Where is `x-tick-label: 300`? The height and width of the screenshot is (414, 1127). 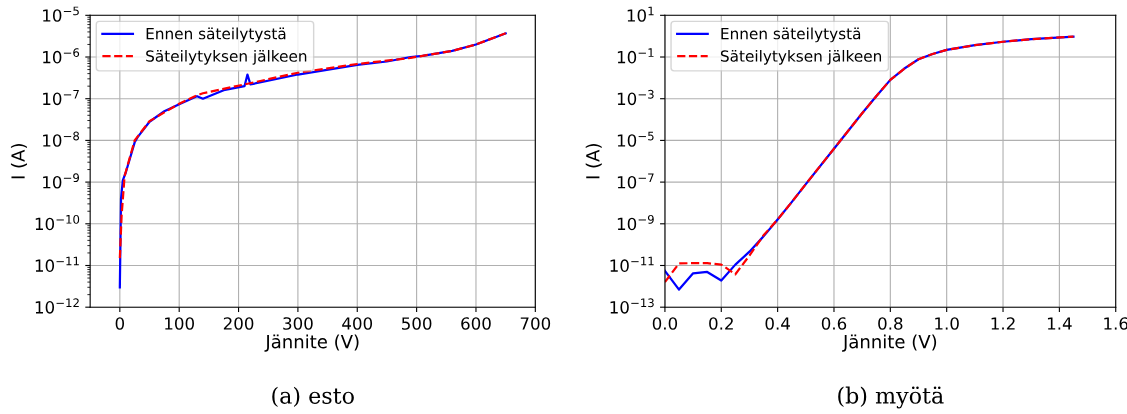
x-tick-label: 300 is located at coordinates (298, 323).